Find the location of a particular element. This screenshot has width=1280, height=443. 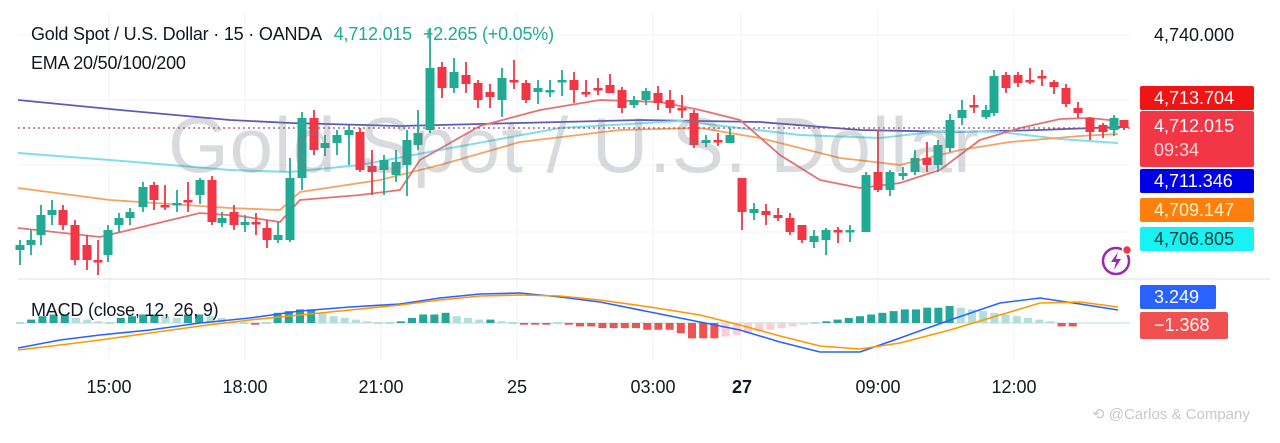

ema200-price-tag: 4,711.346 is located at coordinates (1197, 181).